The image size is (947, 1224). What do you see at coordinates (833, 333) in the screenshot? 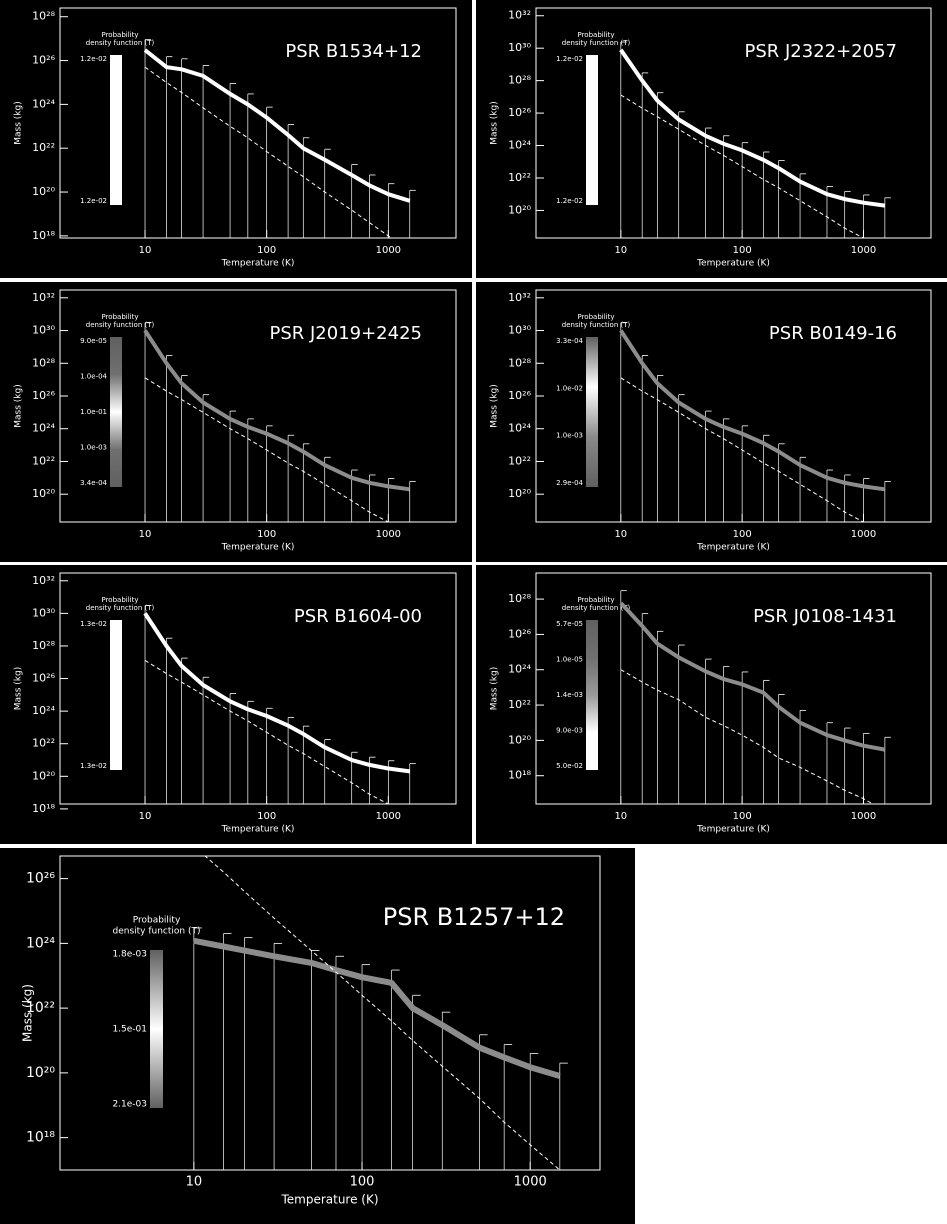
I see `chart-title: PSR B0149-16` at bounding box center [833, 333].